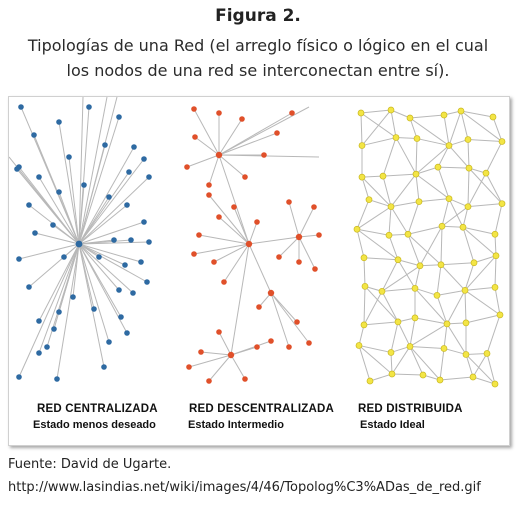 Image resolution: width=516 pixels, height=510 pixels. I want to click on centralized-hub-node, so click(79, 244).